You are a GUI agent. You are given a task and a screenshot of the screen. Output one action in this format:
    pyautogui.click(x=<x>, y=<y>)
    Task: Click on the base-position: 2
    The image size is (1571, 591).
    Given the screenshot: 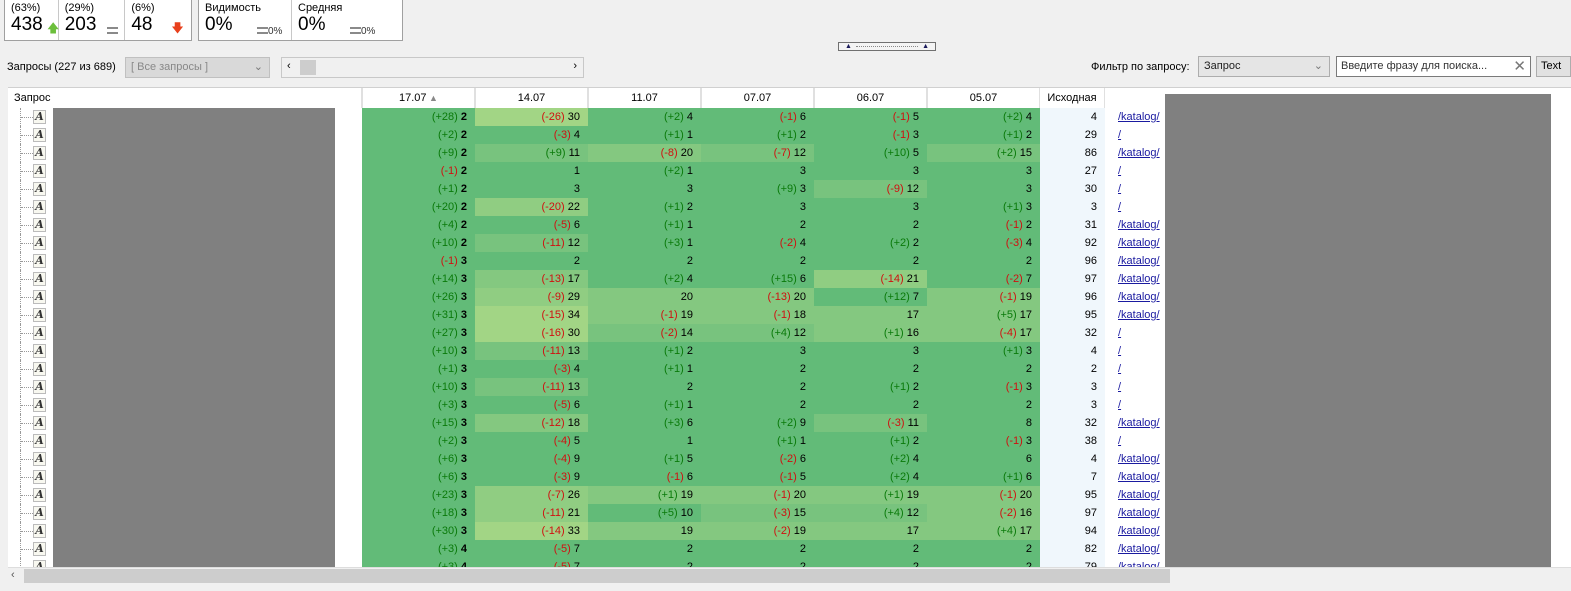 What is the action you would take?
    pyautogui.click(x=1072, y=369)
    